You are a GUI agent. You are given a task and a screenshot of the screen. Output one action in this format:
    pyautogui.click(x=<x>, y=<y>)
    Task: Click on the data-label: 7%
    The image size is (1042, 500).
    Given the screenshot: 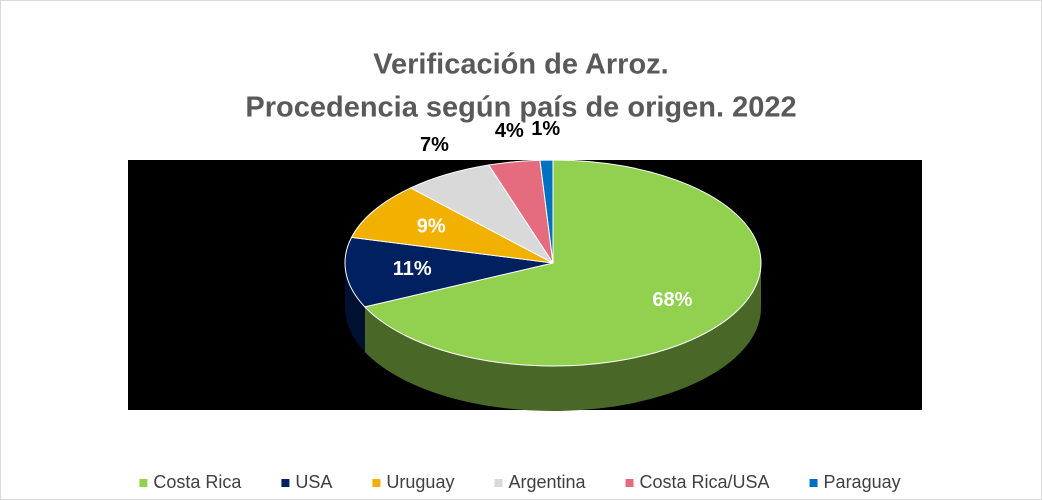 What is the action you would take?
    pyautogui.click(x=434, y=145)
    